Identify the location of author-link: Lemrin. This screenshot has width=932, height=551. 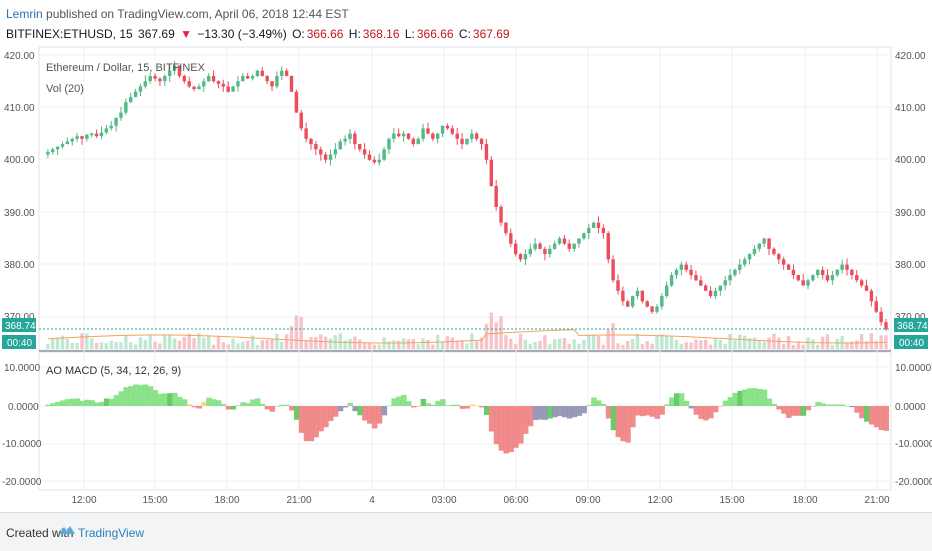
(24, 14).